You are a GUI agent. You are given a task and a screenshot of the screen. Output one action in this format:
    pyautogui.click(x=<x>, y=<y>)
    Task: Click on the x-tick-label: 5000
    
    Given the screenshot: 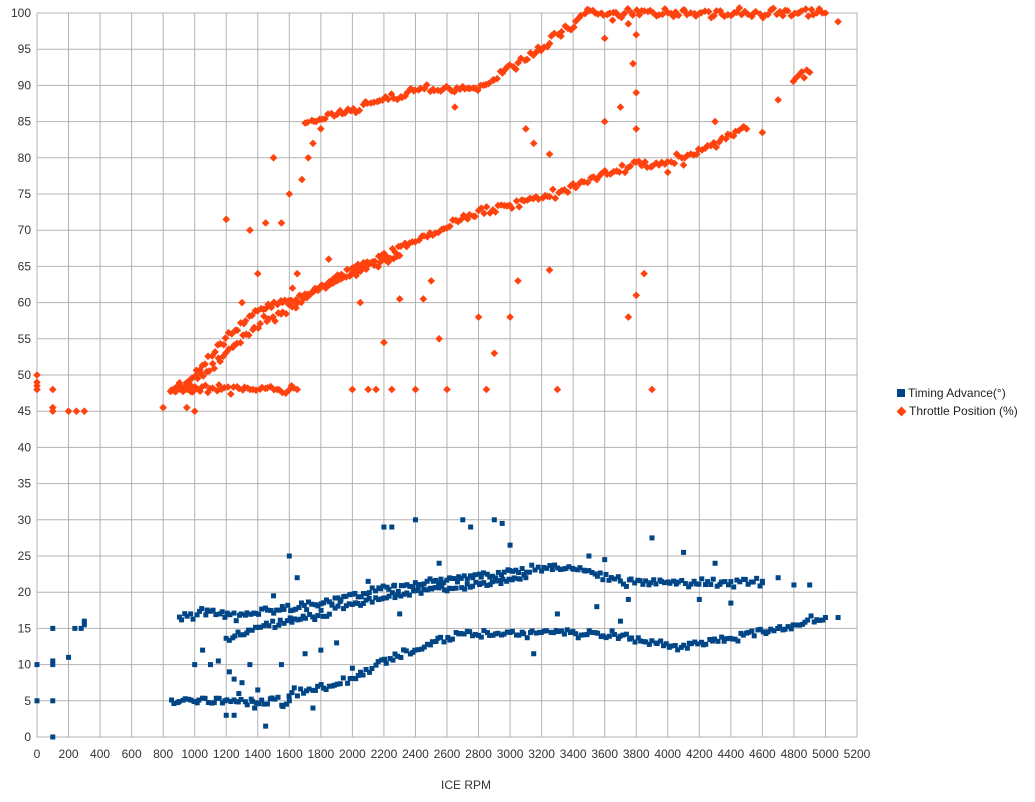 What is the action you would take?
    pyautogui.click(x=825, y=754)
    